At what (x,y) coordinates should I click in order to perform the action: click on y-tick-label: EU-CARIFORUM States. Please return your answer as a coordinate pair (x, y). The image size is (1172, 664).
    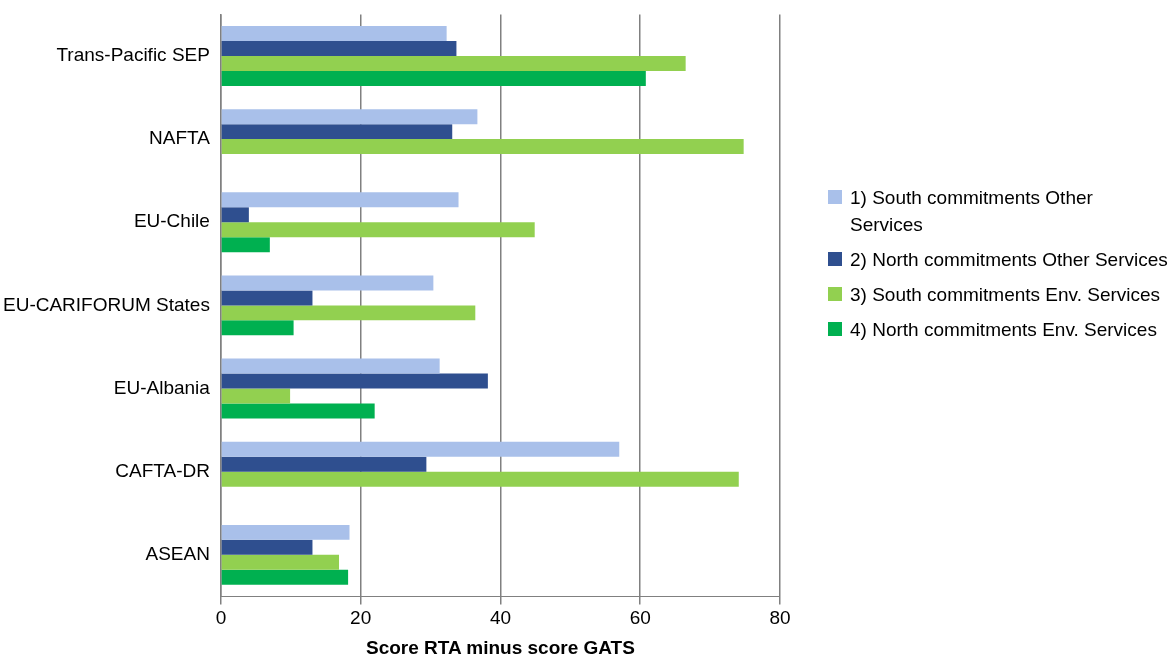
    Looking at the image, I should click on (106, 304).